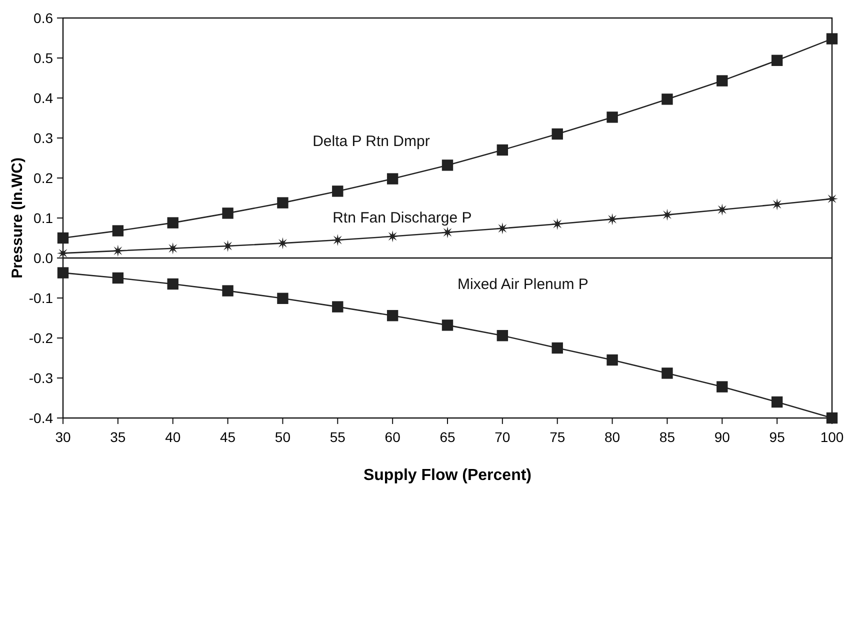 Image resolution: width=850 pixels, height=636 pixels. I want to click on y-tick-label: 0.6, so click(44, 18).